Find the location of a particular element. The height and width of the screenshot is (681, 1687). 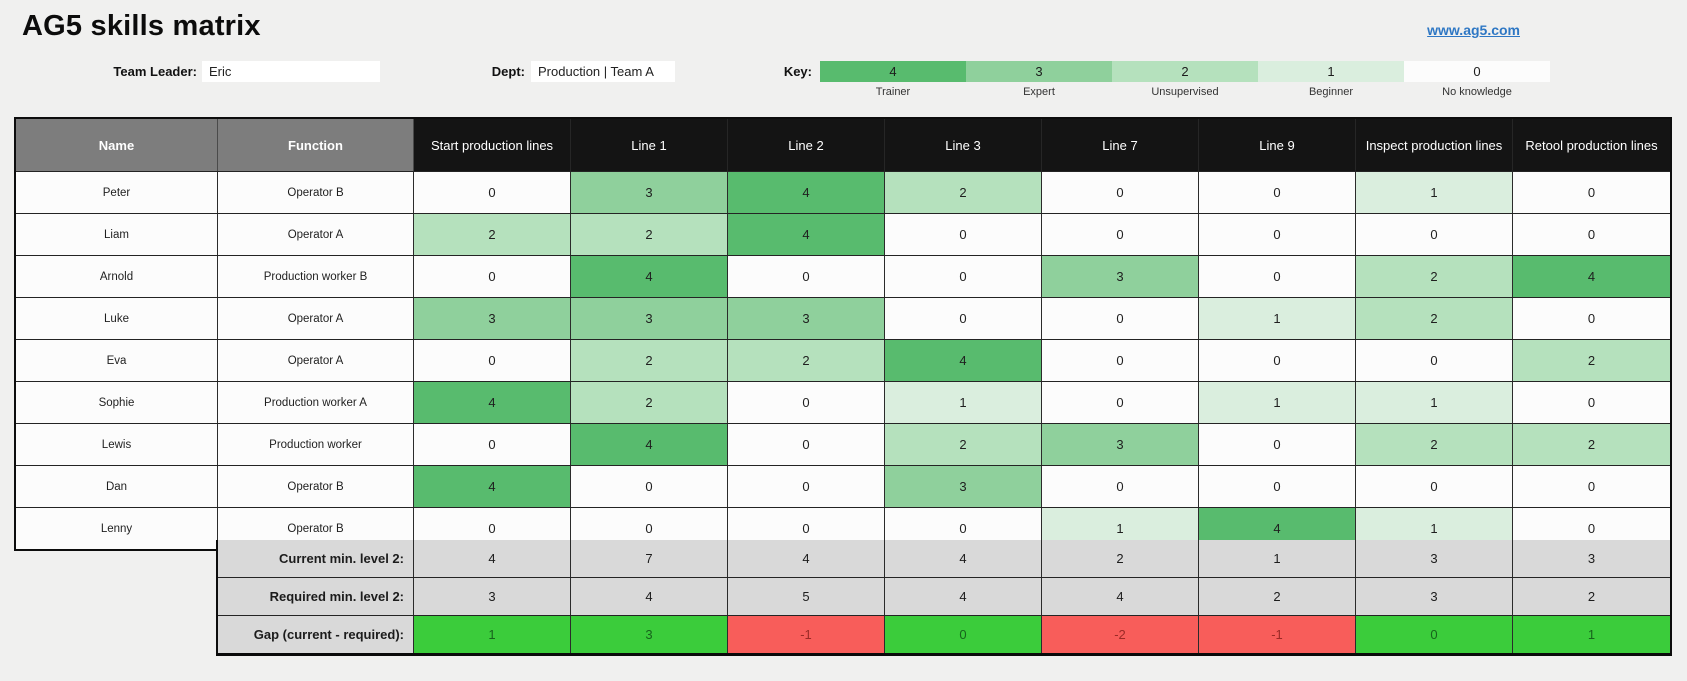

function-cell: Production worker is located at coordinates (316, 444).